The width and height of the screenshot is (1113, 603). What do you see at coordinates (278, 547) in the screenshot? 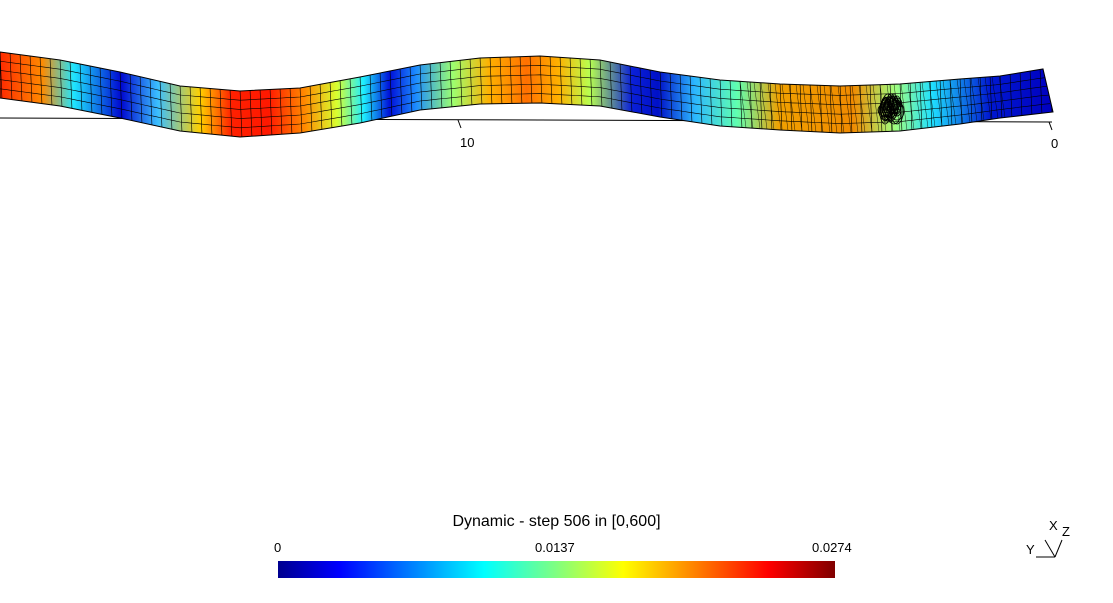
I see `colorbar-min-label: 0` at bounding box center [278, 547].